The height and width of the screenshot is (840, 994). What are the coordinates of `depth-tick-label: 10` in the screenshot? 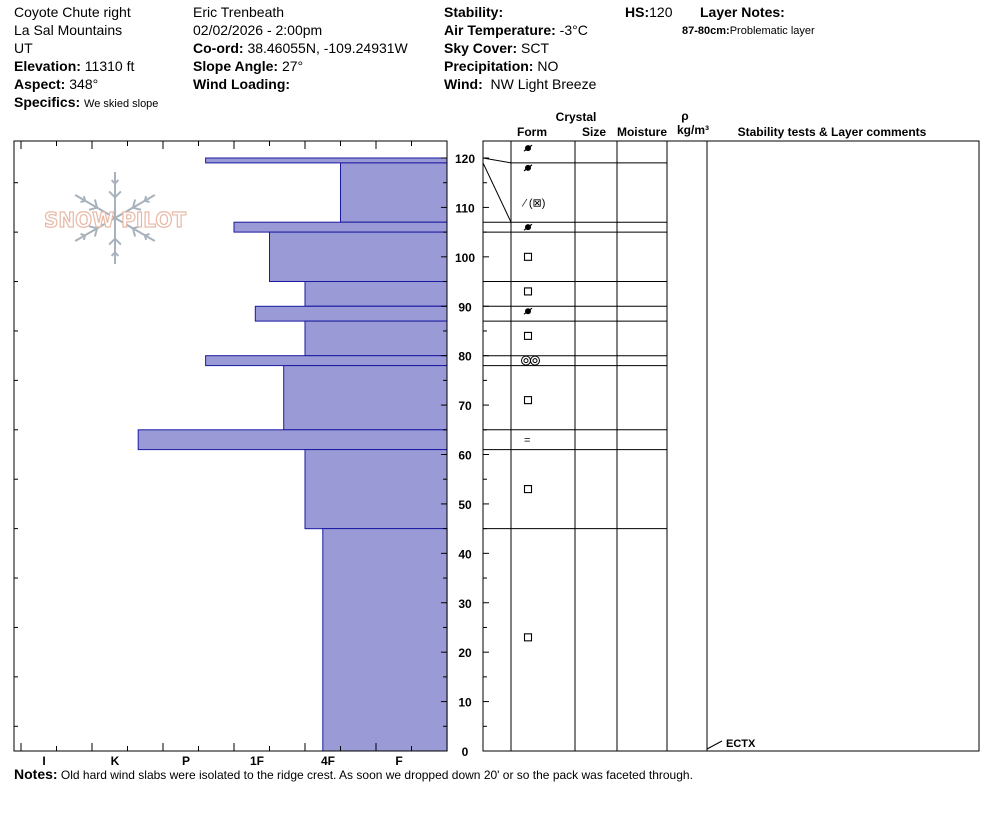 It's located at (465, 703).